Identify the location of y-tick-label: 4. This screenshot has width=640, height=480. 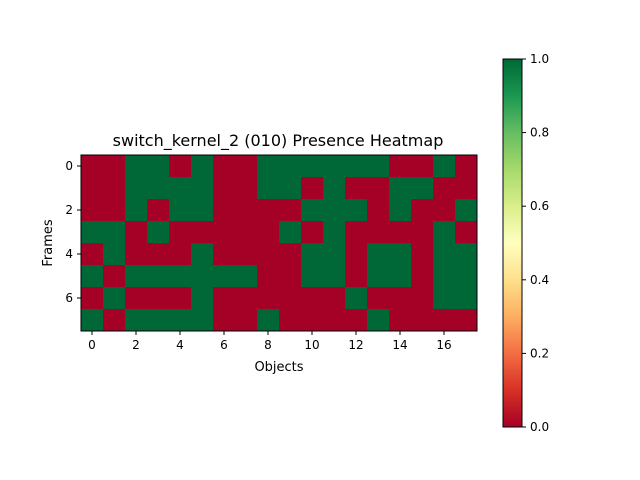
(69, 254).